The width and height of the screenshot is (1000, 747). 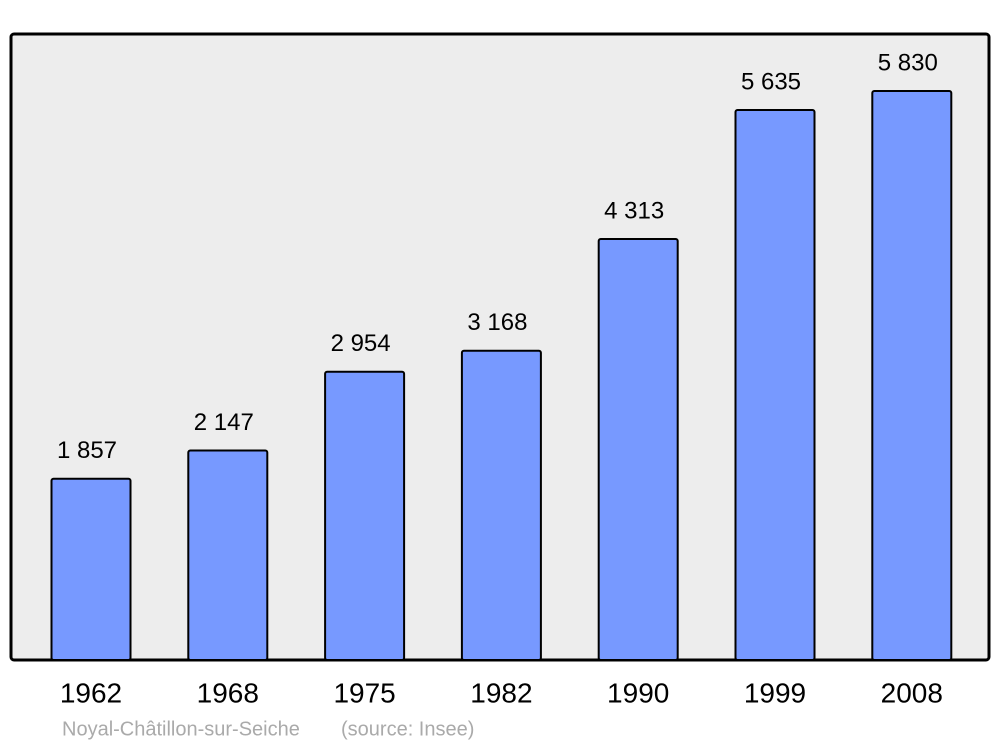 What do you see at coordinates (228, 692) in the screenshot?
I see `x-tick-label: 1968` at bounding box center [228, 692].